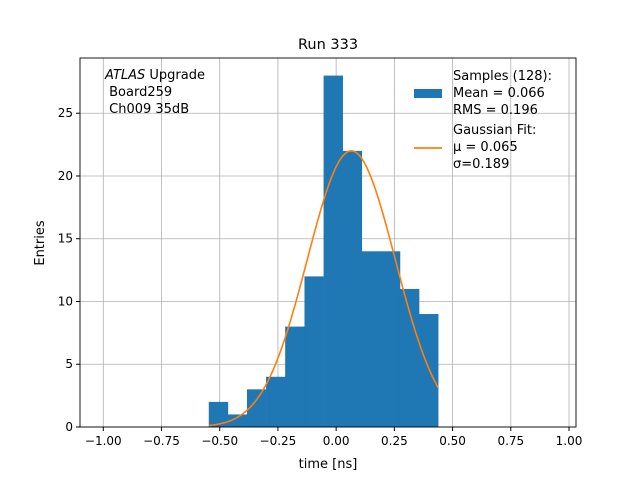 The height and width of the screenshot is (484, 640). Describe the element at coordinates (481, 164) in the screenshot. I see `legend-text: σ=0.189` at that location.